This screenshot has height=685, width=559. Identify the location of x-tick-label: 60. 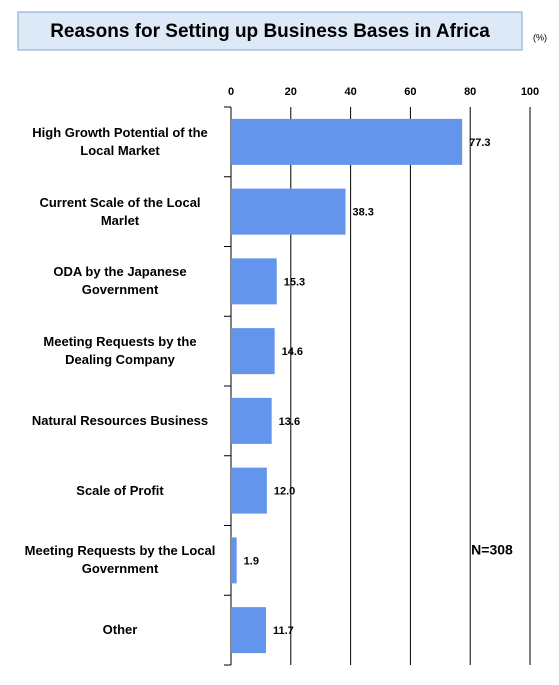
(410, 92).